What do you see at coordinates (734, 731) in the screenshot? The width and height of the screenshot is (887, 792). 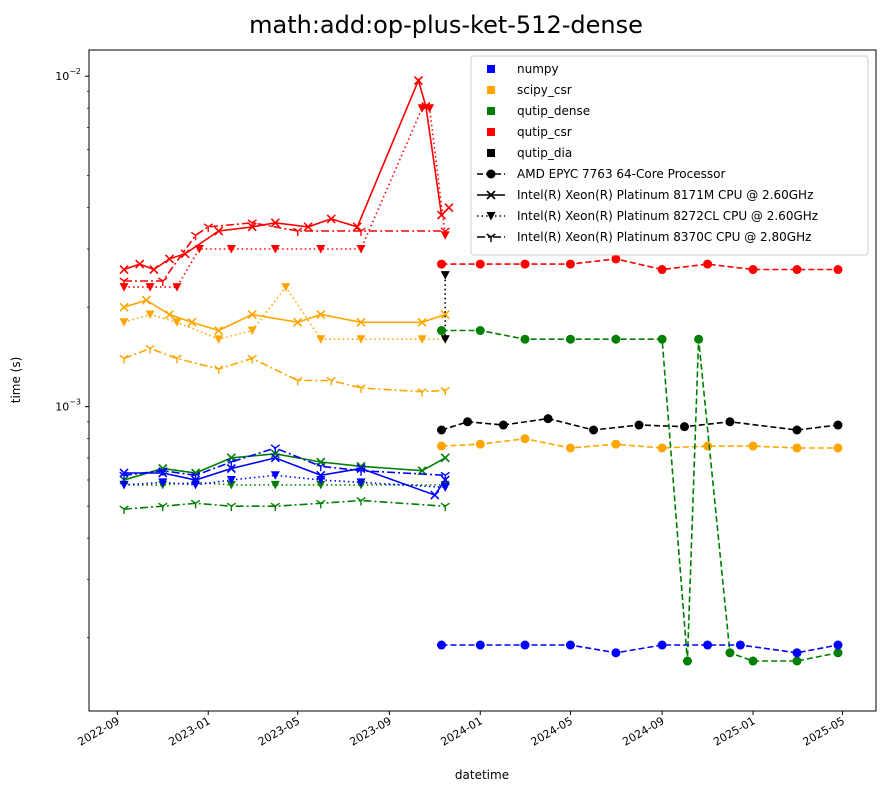 I see `x-tick-label: 2025-01` at bounding box center [734, 731].